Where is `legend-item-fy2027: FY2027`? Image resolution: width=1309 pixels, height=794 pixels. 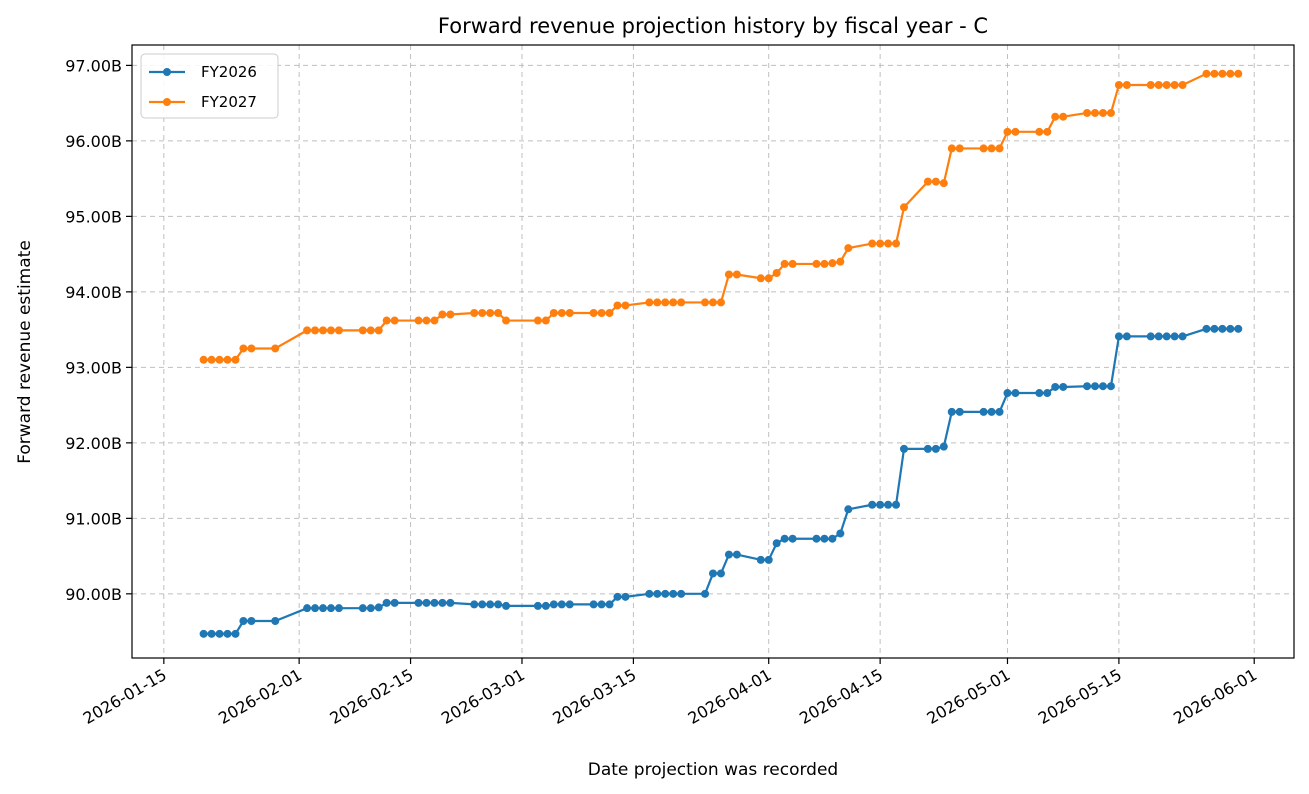
legend-item-fy2027: FY2027 is located at coordinates (203, 102).